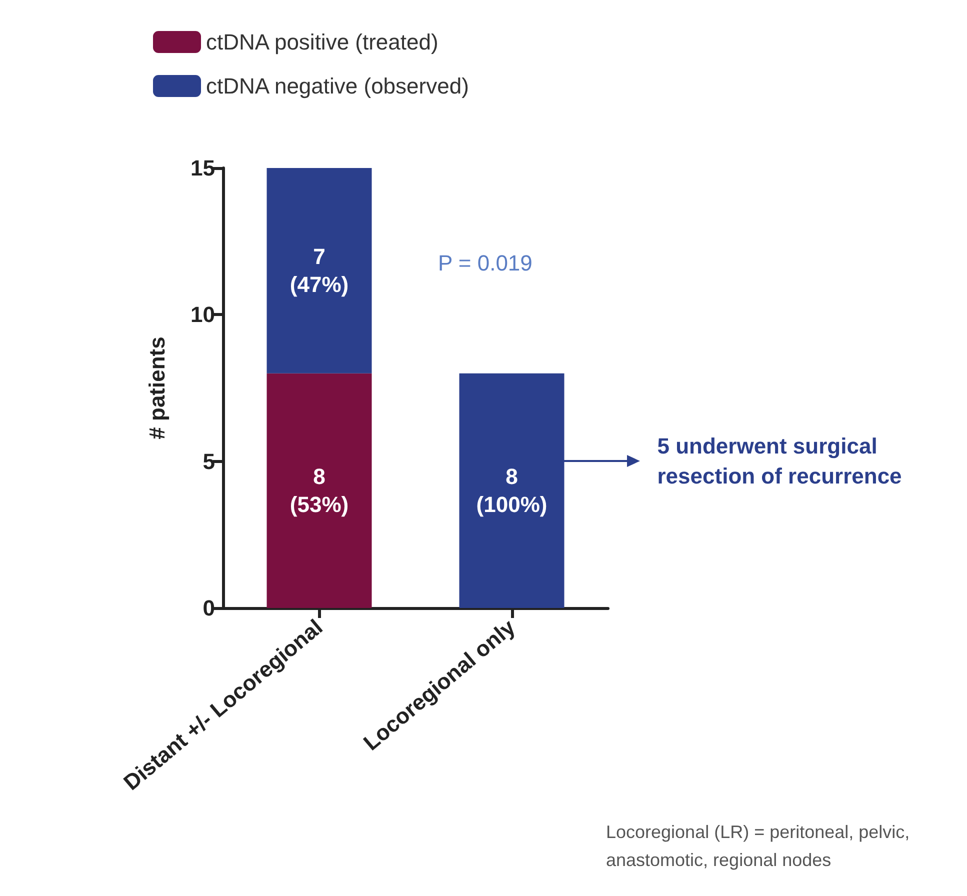 The height and width of the screenshot is (896, 967). What do you see at coordinates (485, 263) in the screenshot?
I see `annotation: P = 0.019` at bounding box center [485, 263].